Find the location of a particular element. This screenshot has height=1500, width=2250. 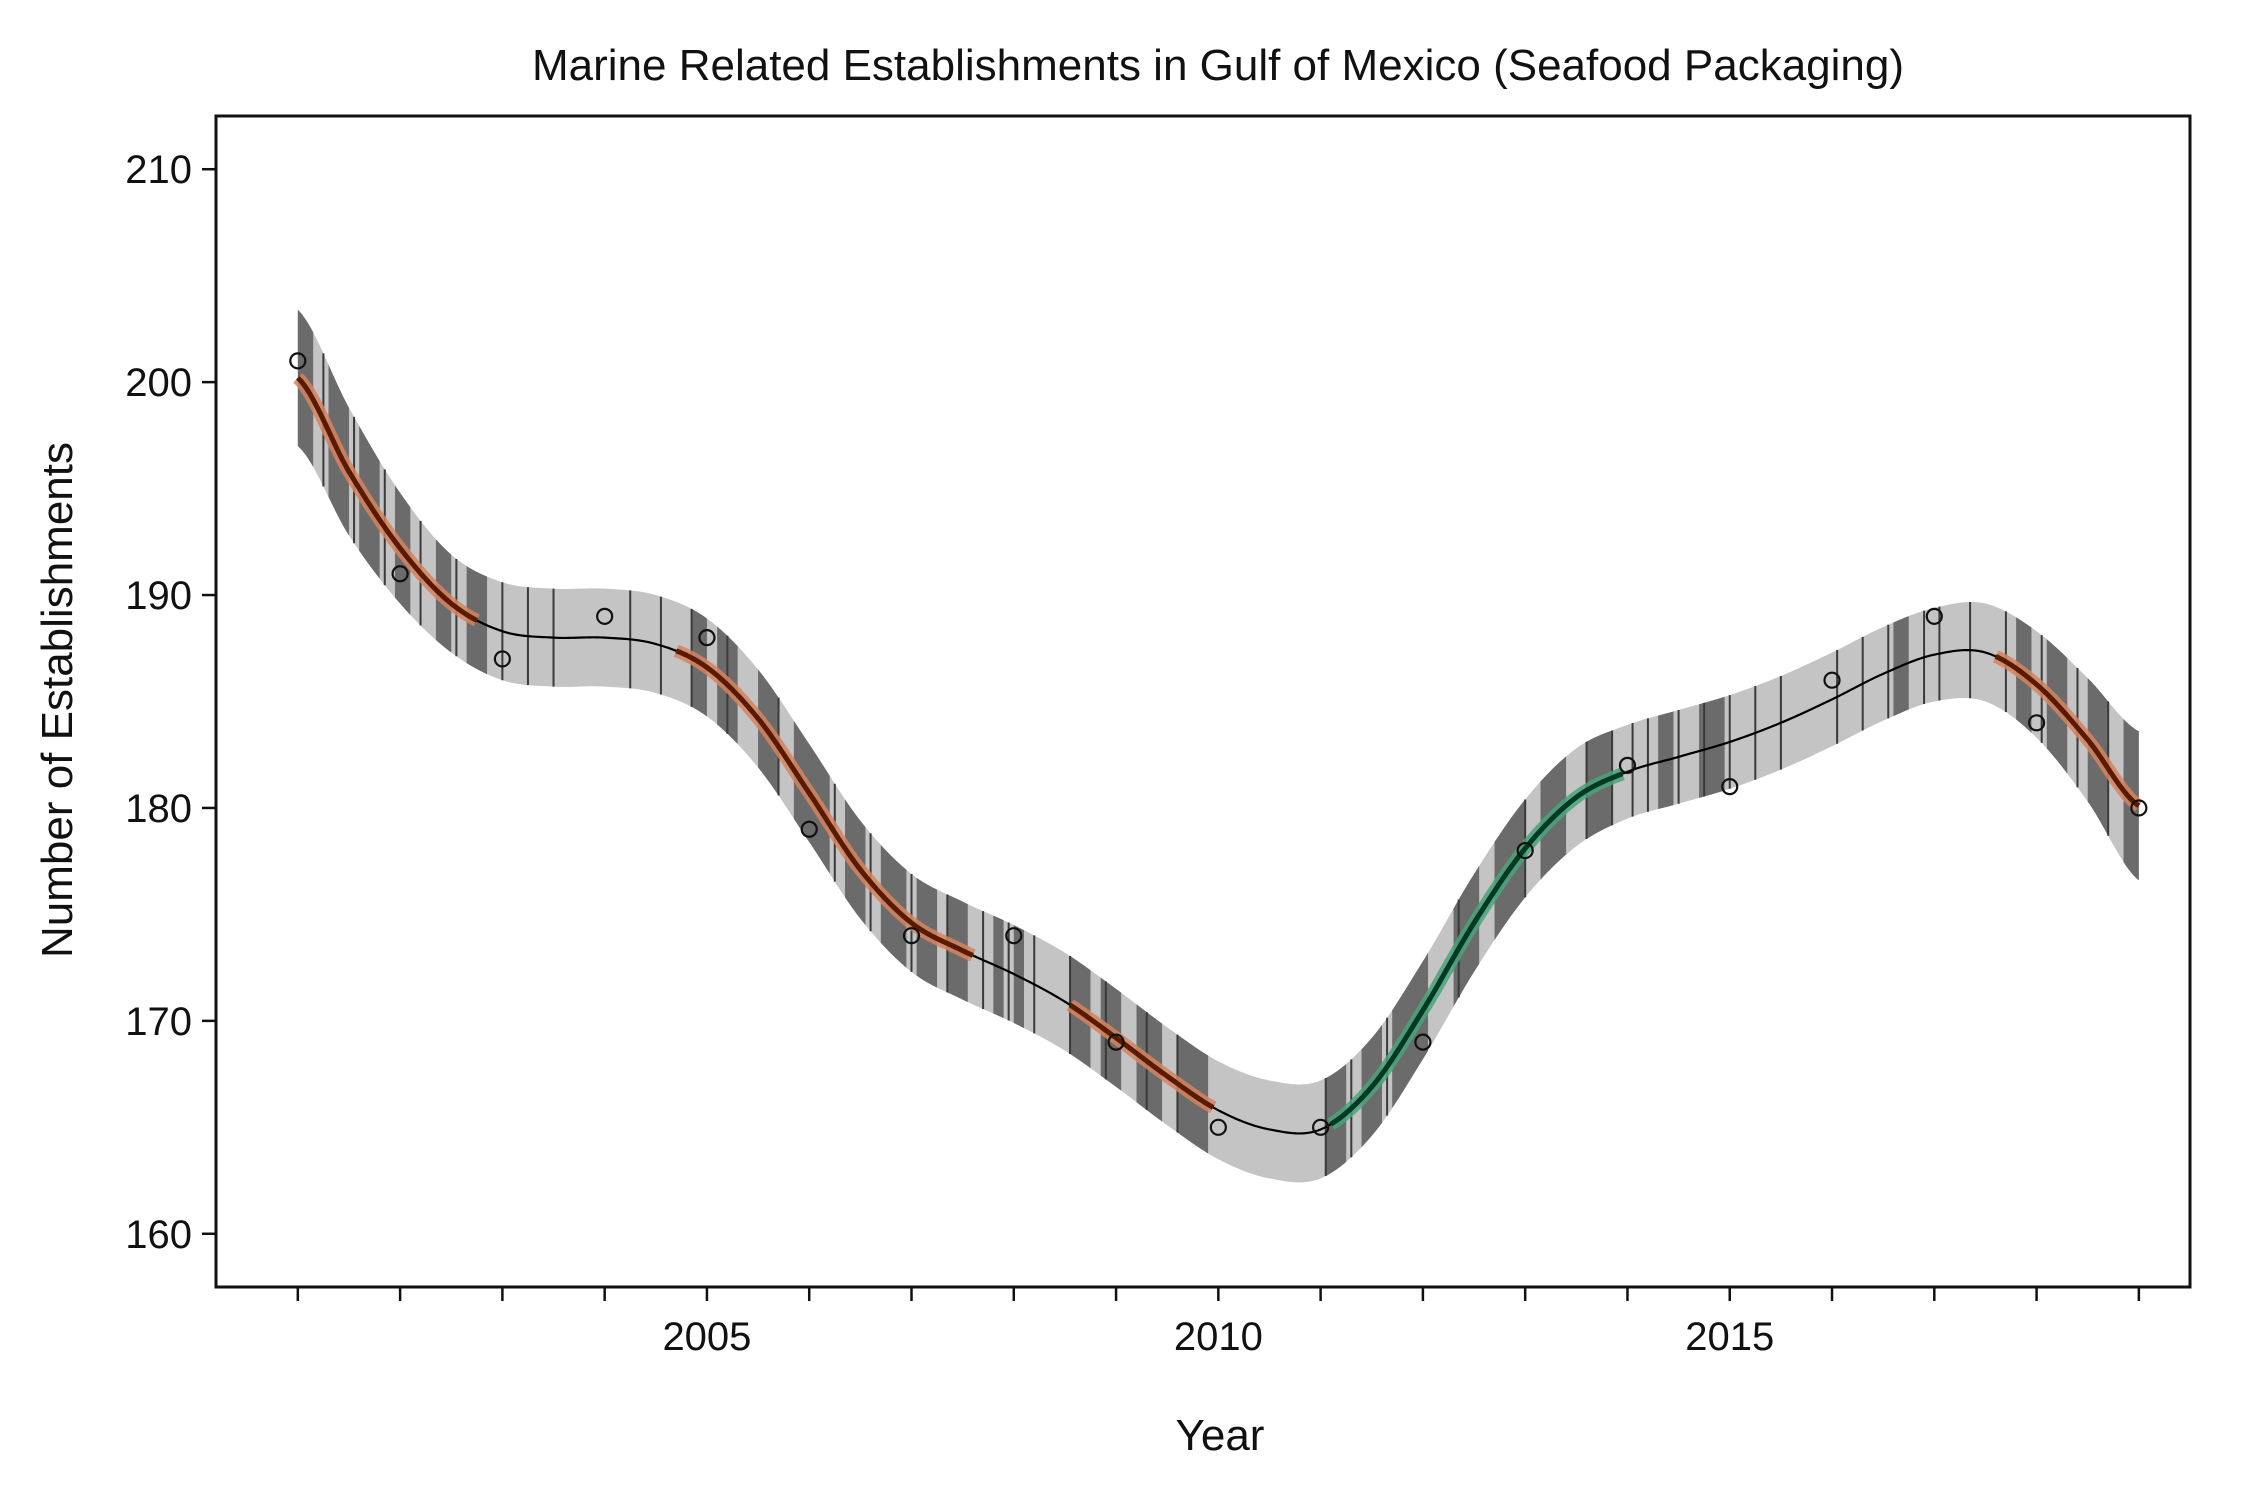

x-tick-label: 2010 is located at coordinates (1218, 1337).